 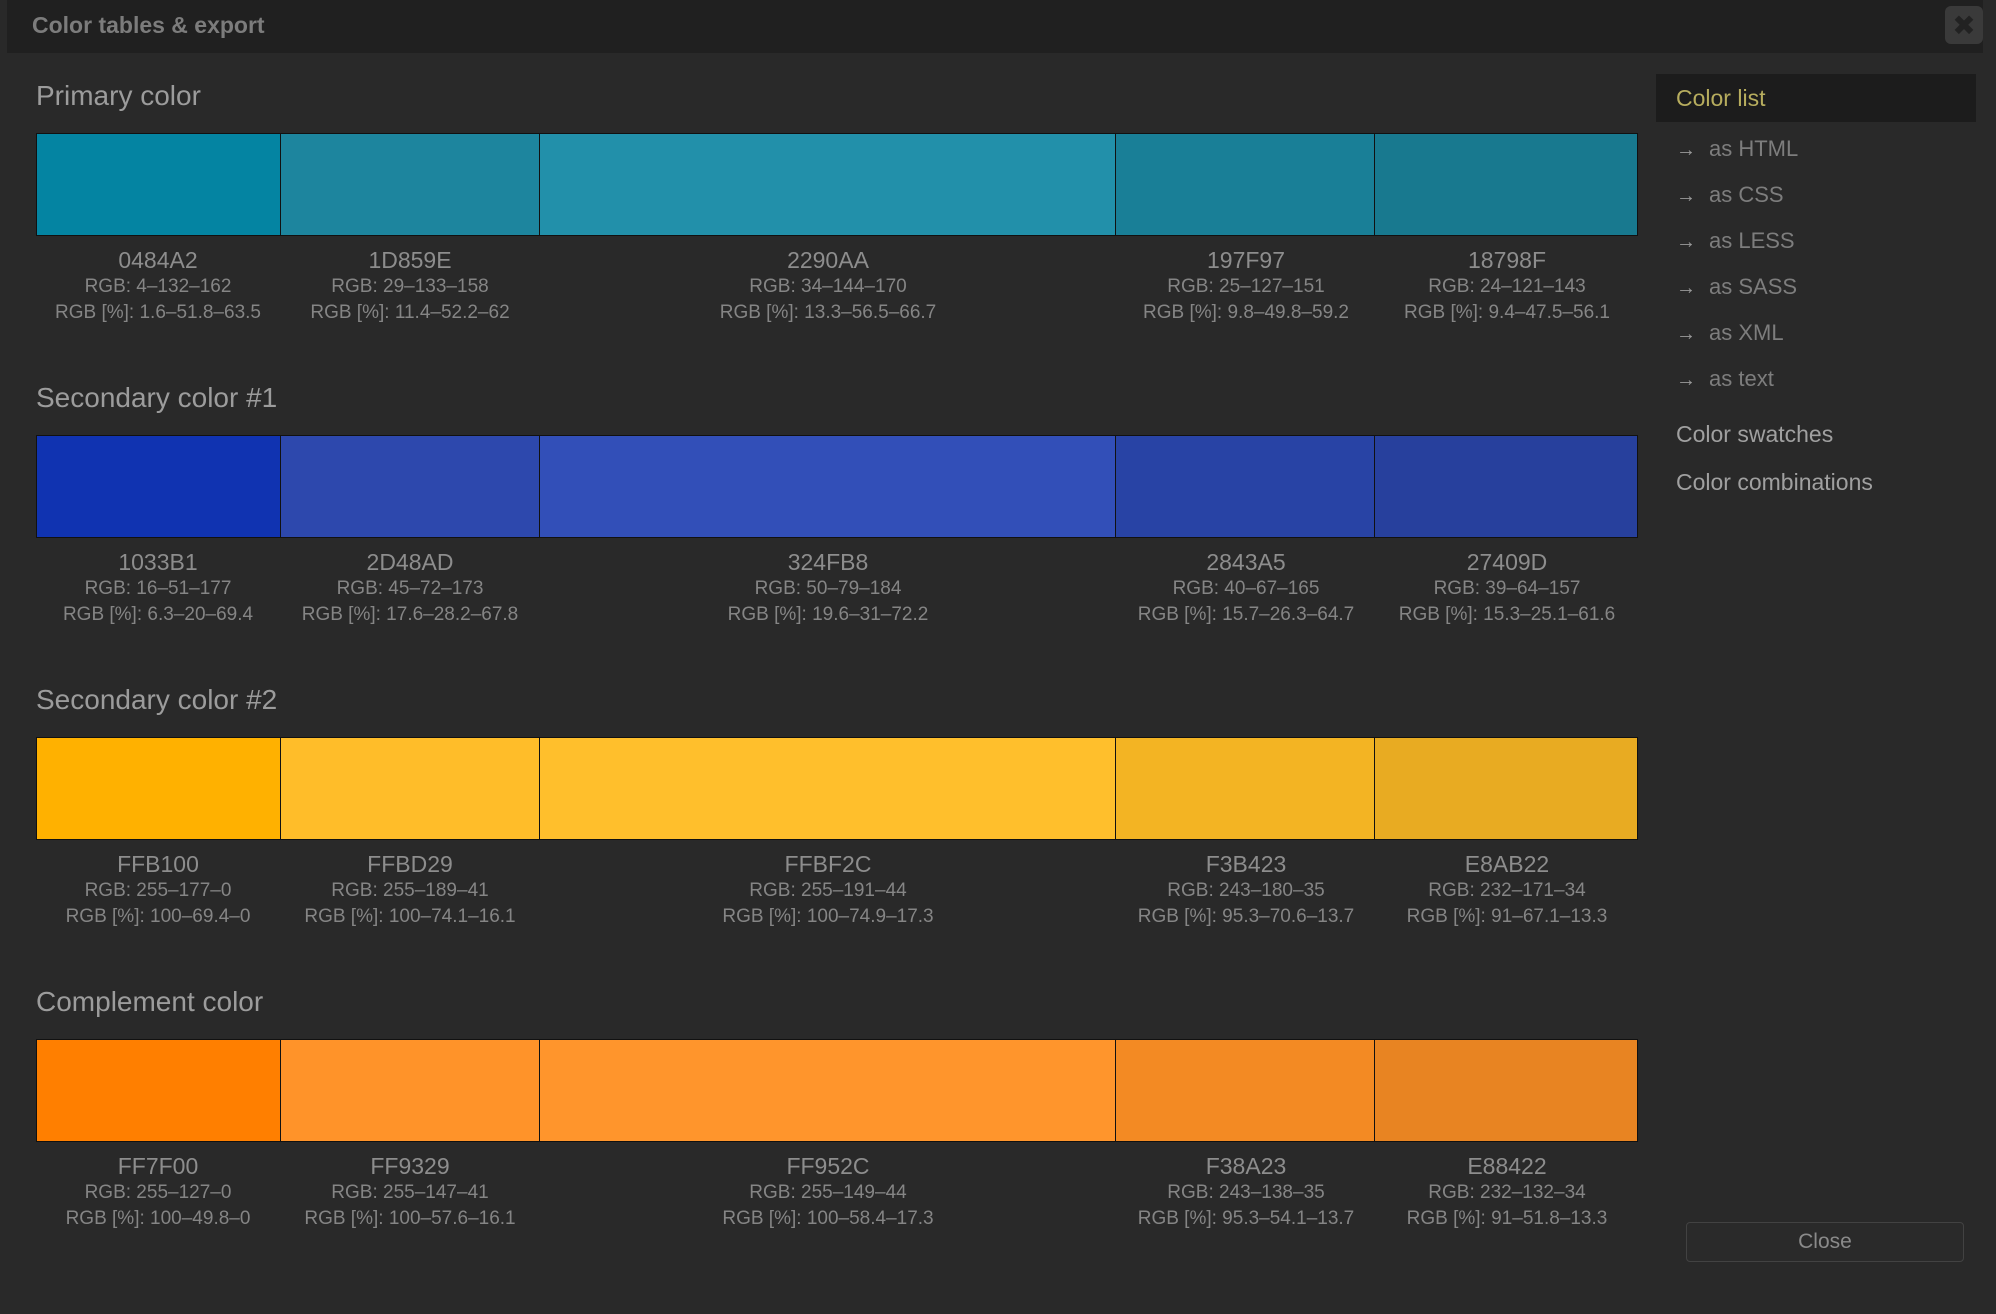 What do you see at coordinates (1755, 434) in the screenshot?
I see `sidebar-item-color-swatches: Color swatches` at bounding box center [1755, 434].